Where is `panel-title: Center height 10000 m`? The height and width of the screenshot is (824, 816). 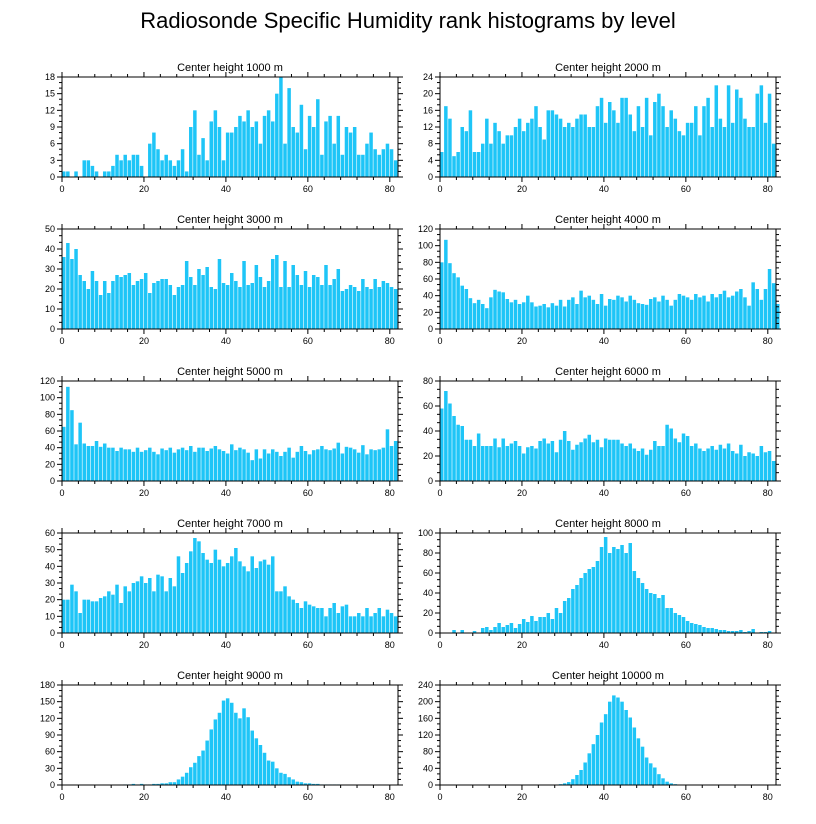 panel-title: Center height 10000 m is located at coordinates (608, 676).